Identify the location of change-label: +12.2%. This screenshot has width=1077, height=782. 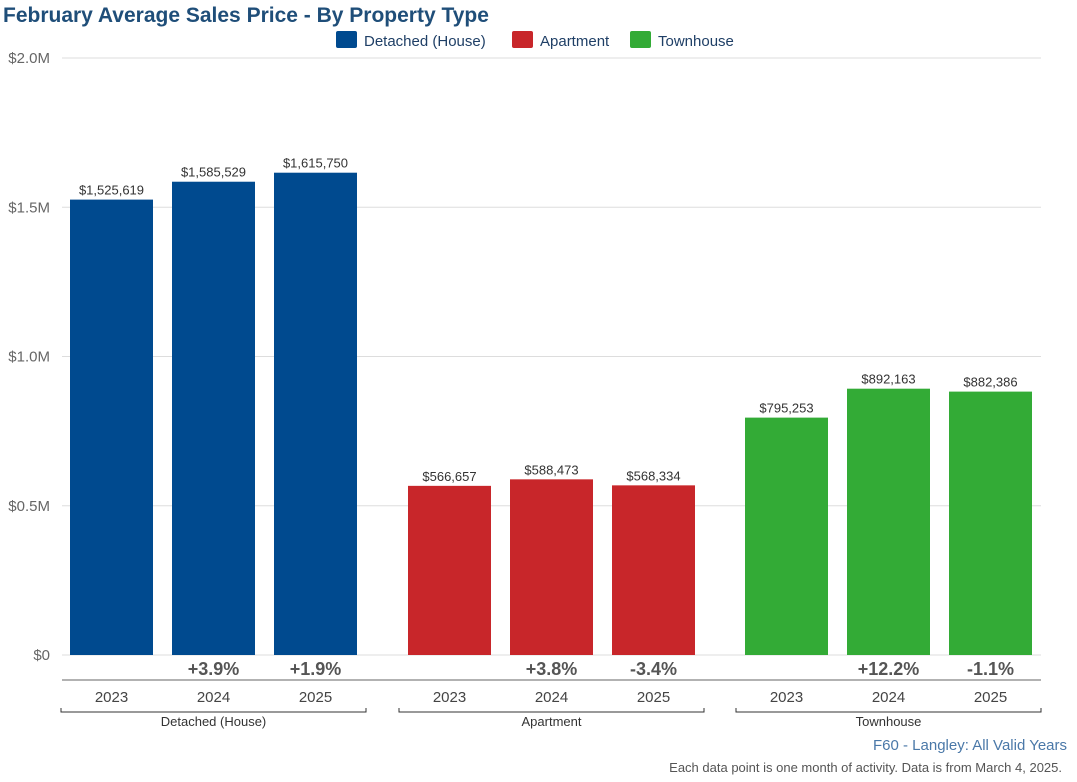
(889, 669).